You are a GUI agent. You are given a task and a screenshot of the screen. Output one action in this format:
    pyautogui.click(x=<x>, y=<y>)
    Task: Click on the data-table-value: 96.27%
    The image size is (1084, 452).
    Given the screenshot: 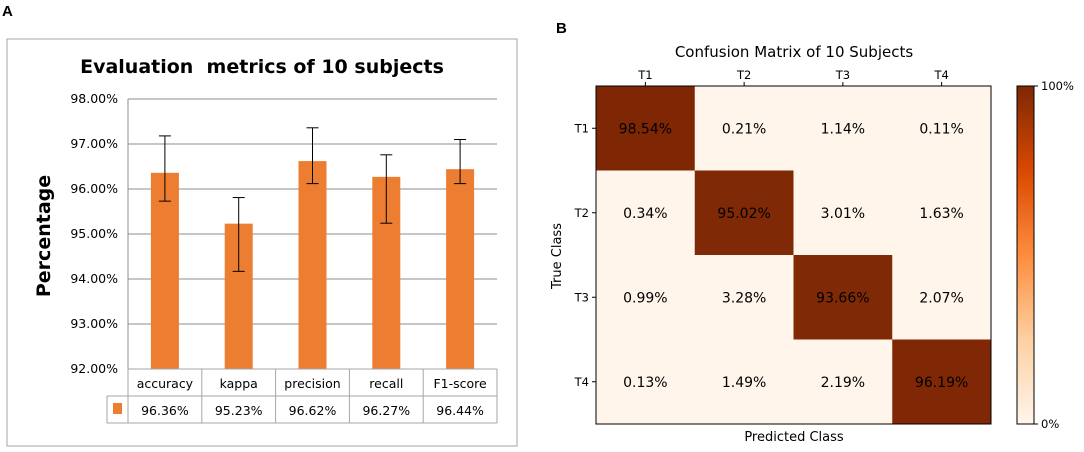 What is the action you would take?
    pyautogui.click(x=386, y=410)
    